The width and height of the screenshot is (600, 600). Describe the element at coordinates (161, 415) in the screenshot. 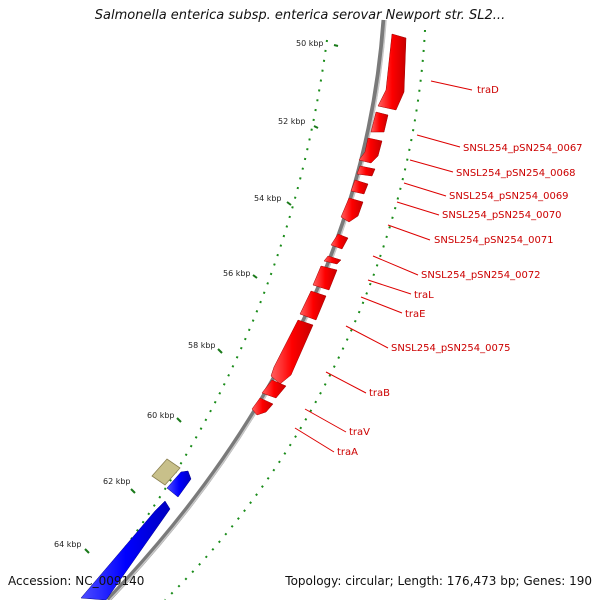

I see `scale-tick-label: 60 kbp` at that location.